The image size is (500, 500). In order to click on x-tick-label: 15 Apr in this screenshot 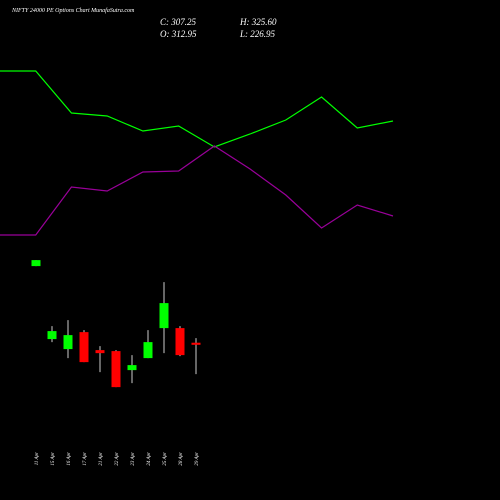, I will do `click(53, 459)`.